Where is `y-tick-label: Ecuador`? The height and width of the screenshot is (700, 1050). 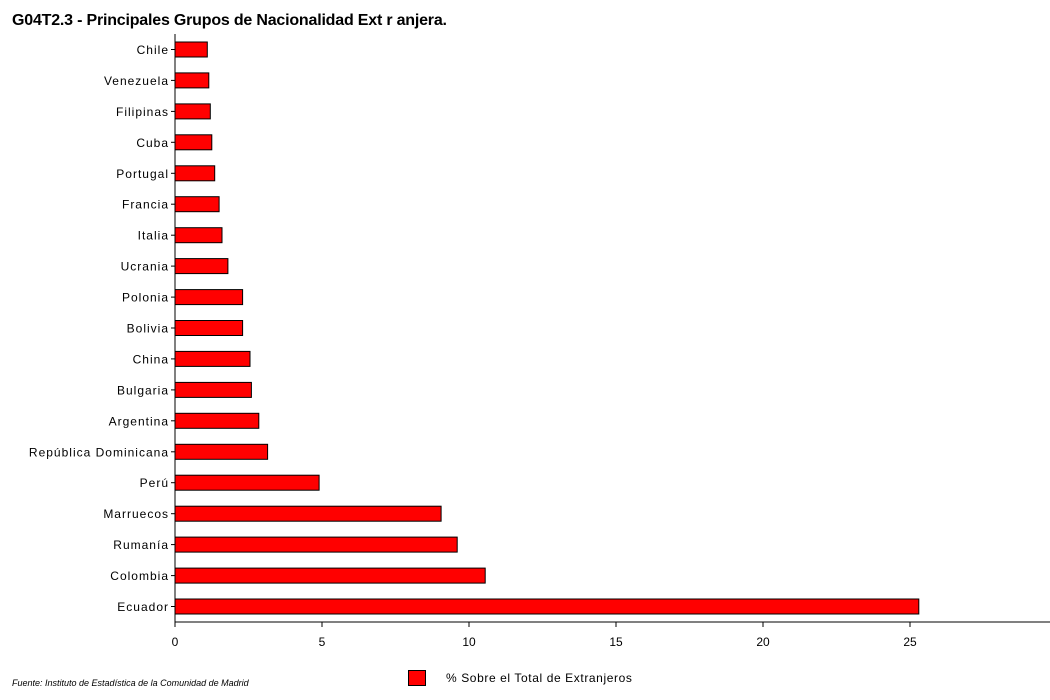
y-tick-label: Ecuador is located at coordinates (143, 607).